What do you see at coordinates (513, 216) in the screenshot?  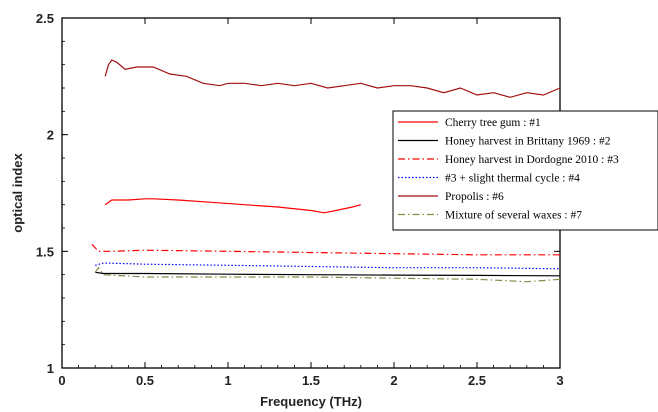 I see `legend-label: Mixture of several waxes : #7` at bounding box center [513, 216].